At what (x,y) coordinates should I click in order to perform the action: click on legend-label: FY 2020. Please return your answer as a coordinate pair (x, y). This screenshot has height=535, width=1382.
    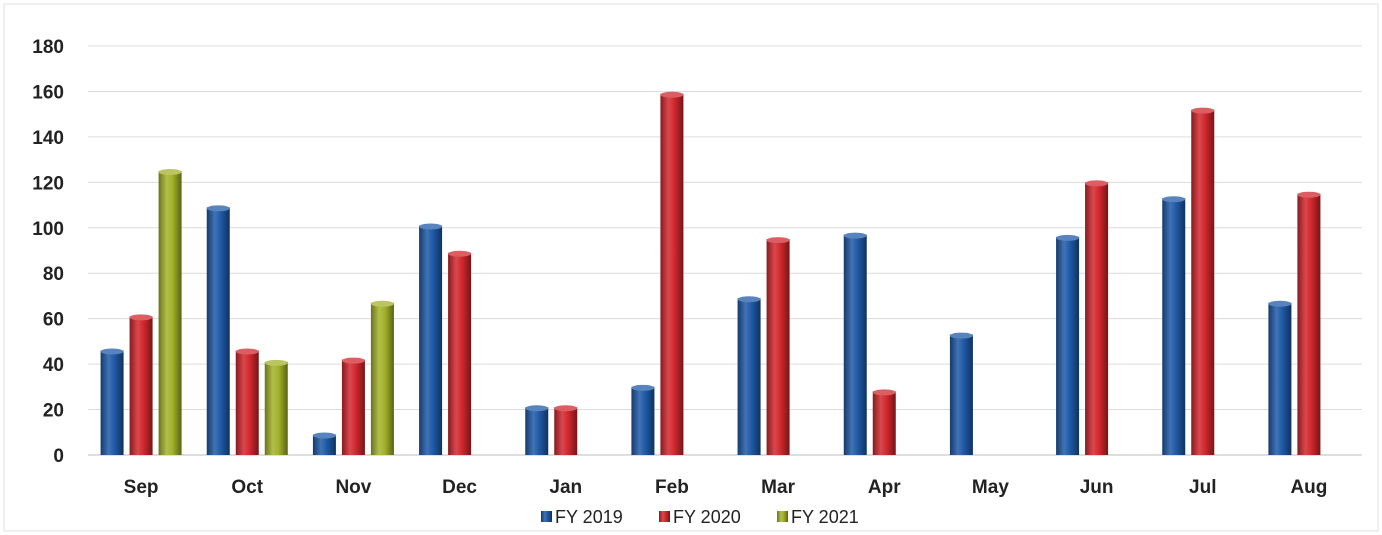
    Looking at the image, I should click on (707, 517).